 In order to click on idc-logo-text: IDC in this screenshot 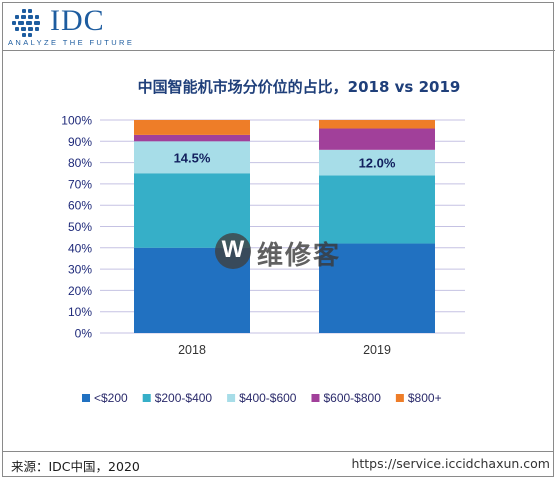, I will do `click(77, 20)`.